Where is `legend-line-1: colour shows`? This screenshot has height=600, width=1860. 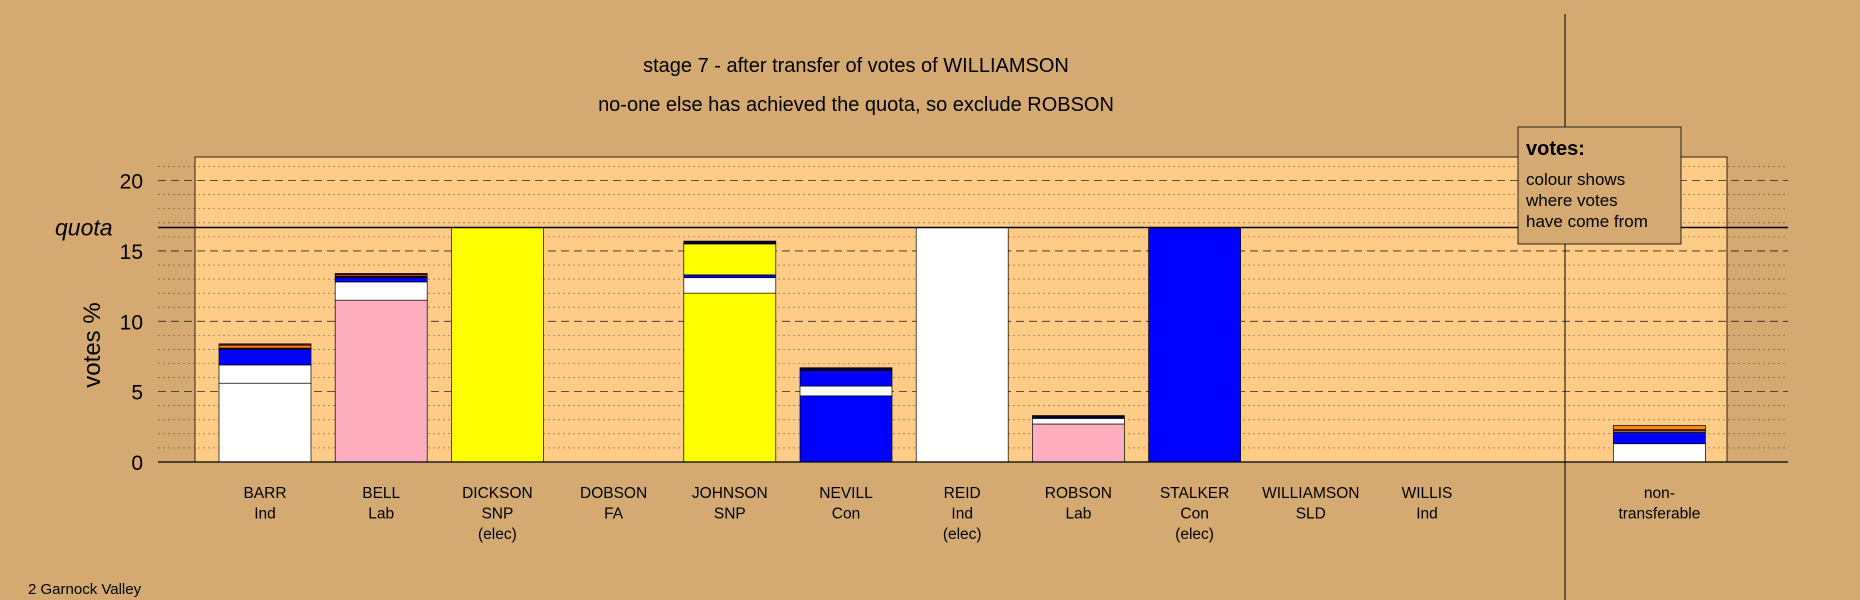
legend-line-1: colour shows is located at coordinates (1575, 179).